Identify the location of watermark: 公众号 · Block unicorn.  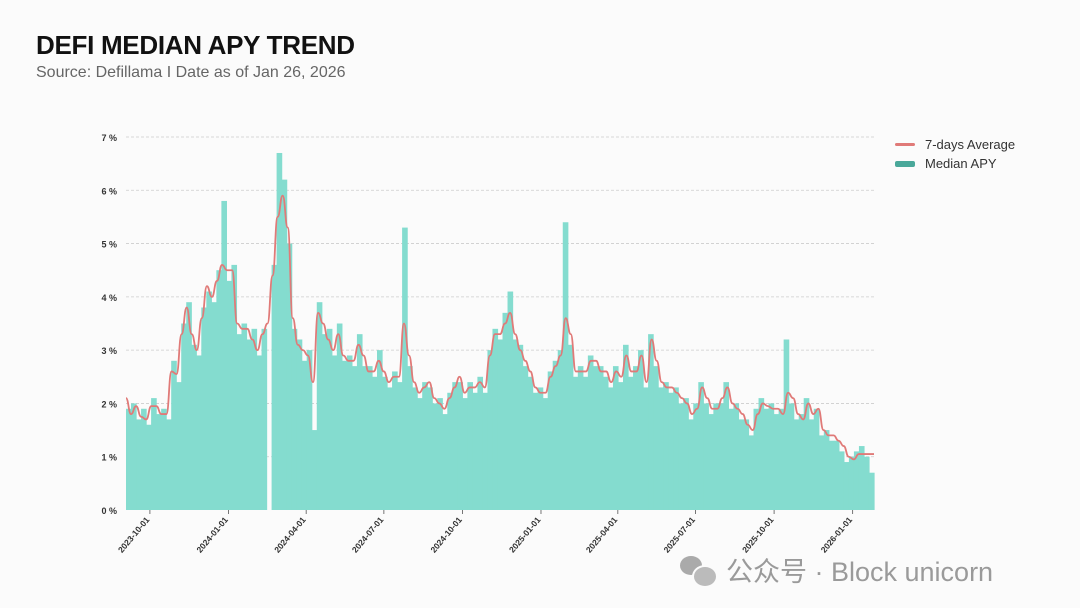
(836, 569).